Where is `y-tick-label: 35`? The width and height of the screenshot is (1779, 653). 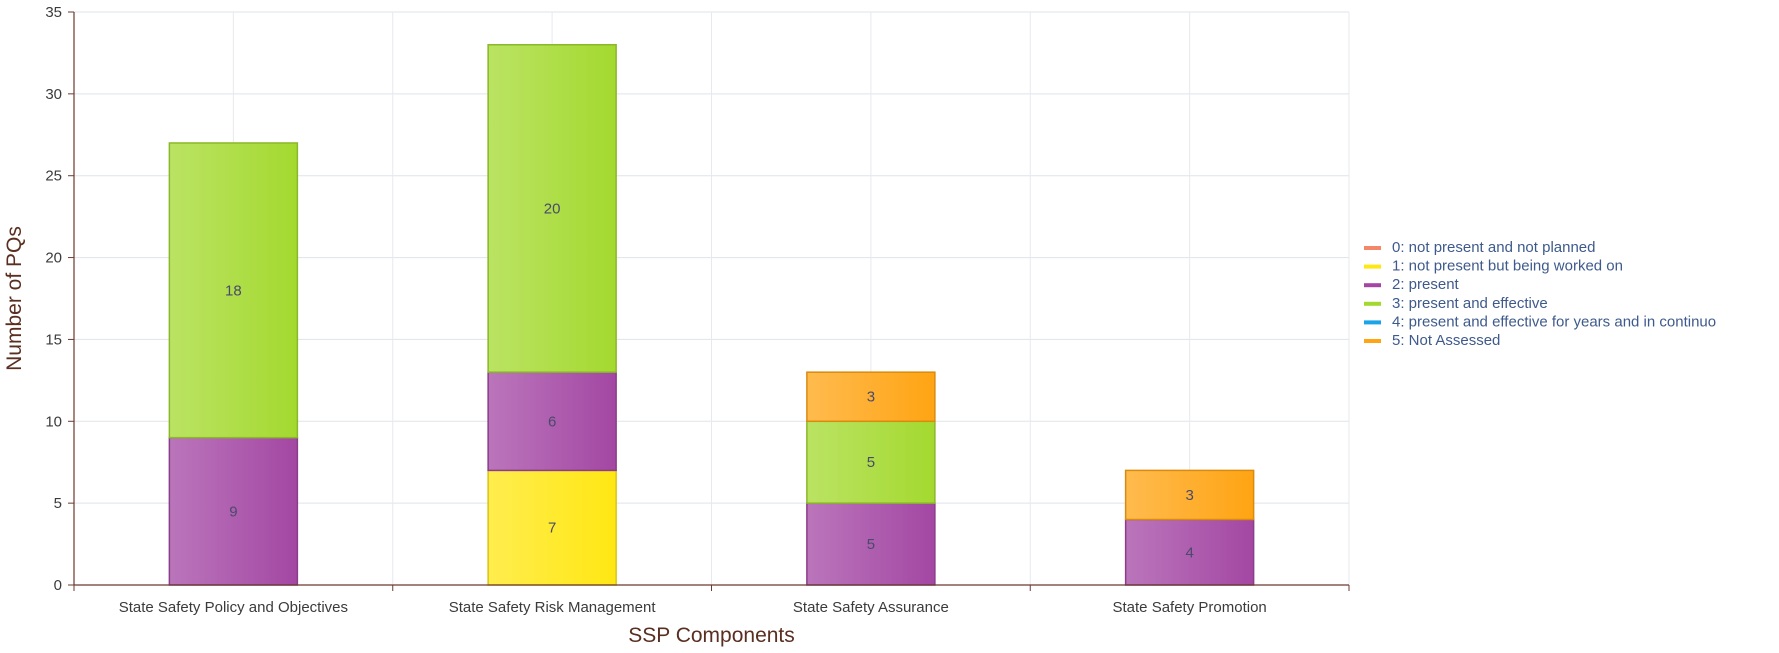 y-tick-label: 35 is located at coordinates (53, 12).